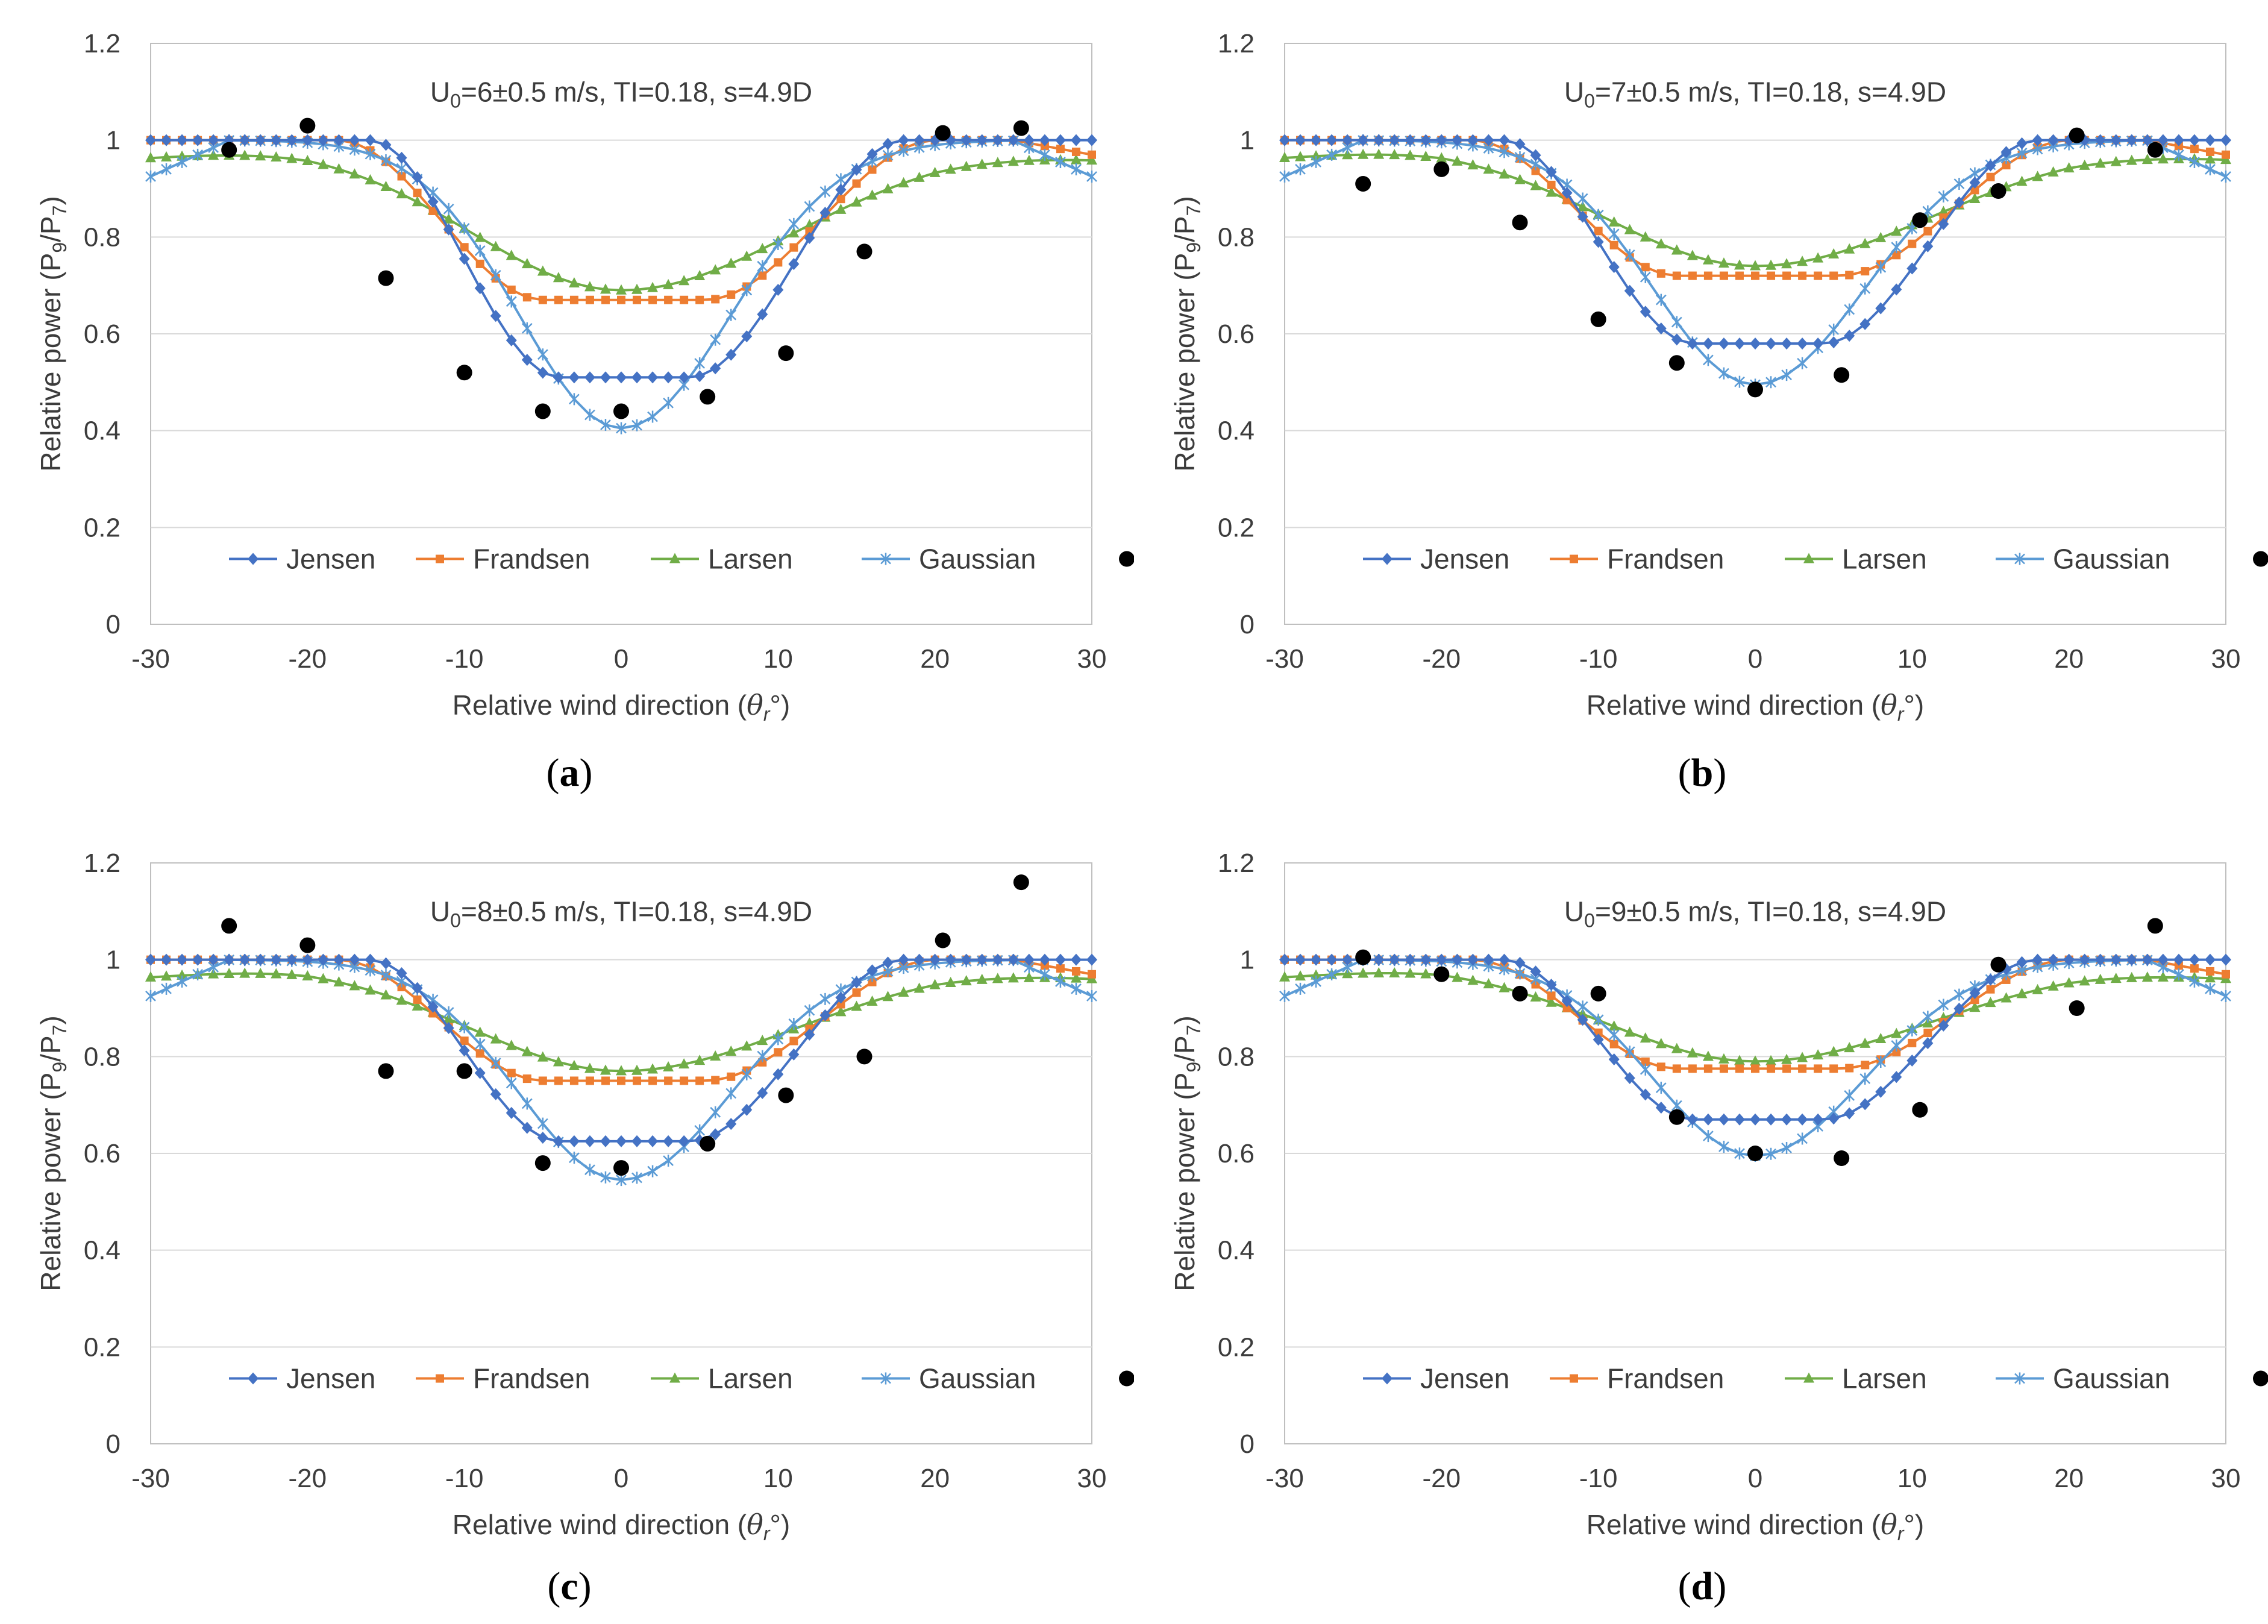 The image size is (2268, 1624). I want to click on legend-marker-frandsen, so click(440, 1378).